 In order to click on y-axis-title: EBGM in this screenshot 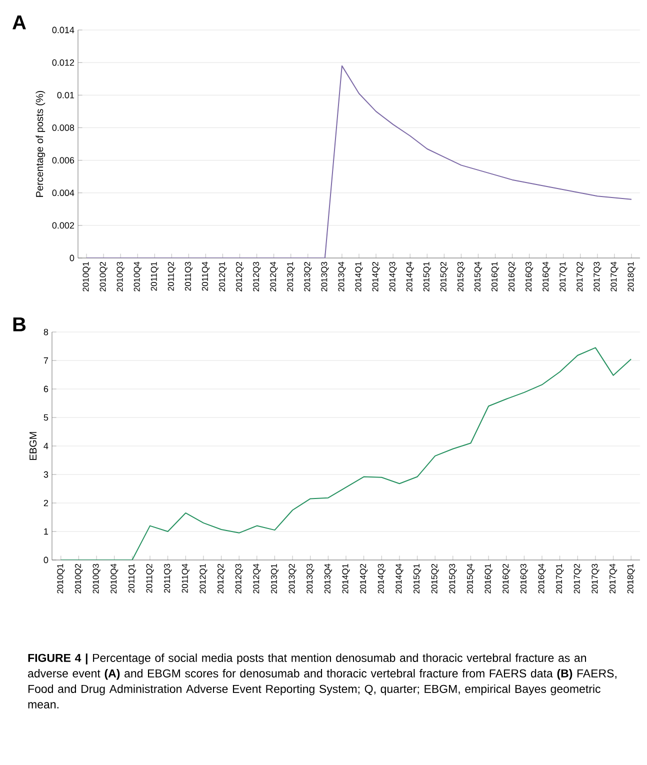, I will do `click(33, 446)`.